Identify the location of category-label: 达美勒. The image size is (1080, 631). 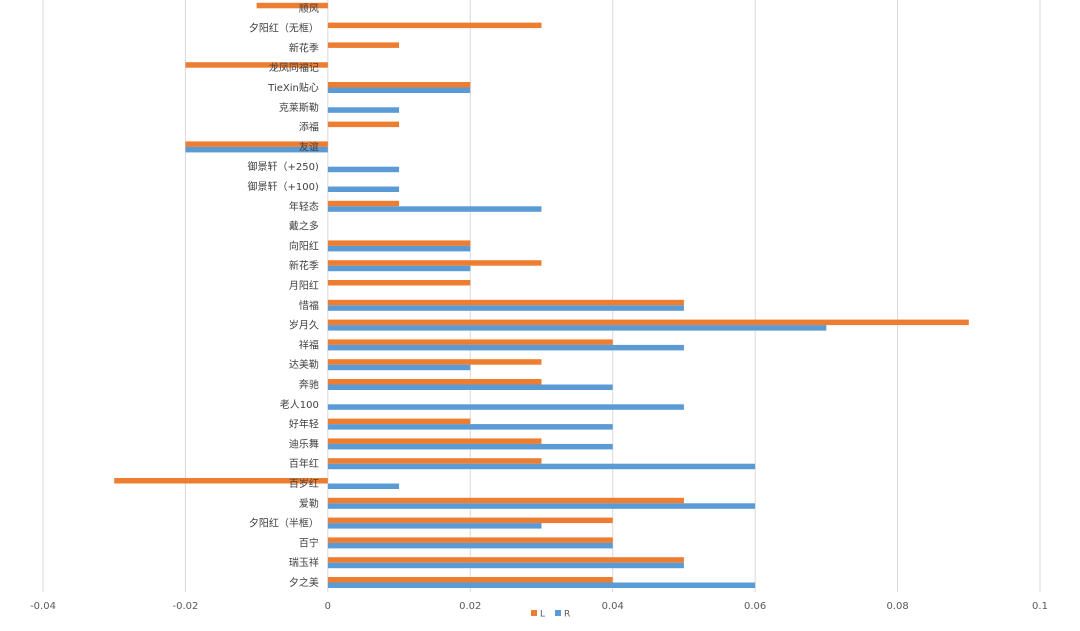
(304, 364).